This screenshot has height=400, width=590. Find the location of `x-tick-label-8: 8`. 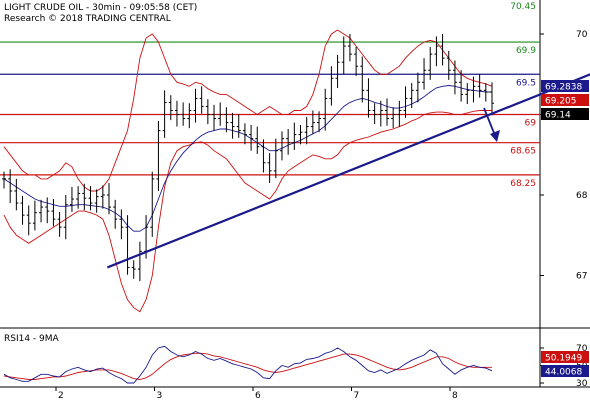

x-tick-label-8: 8 is located at coordinates (455, 395).